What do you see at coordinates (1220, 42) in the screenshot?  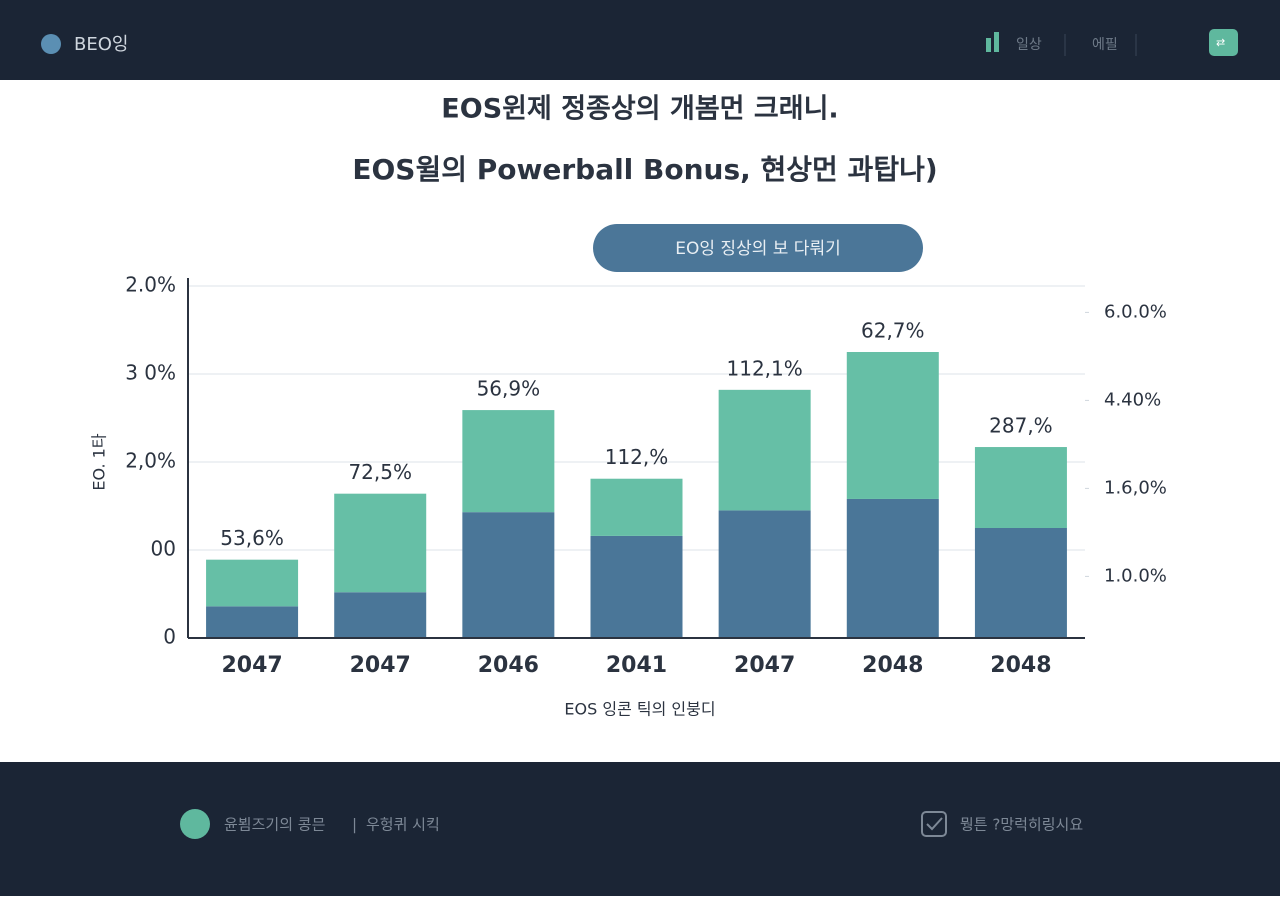 I see `action-icon: ⇄` at bounding box center [1220, 42].